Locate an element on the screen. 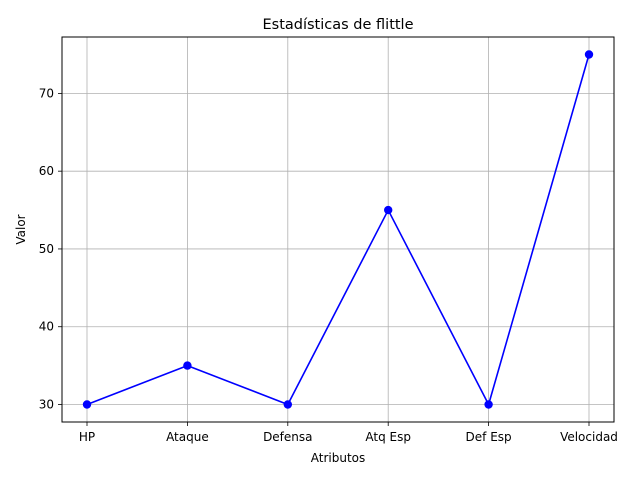 The height and width of the screenshot is (480, 640). chart-title: Estadísticas de flittle is located at coordinates (337, 25).